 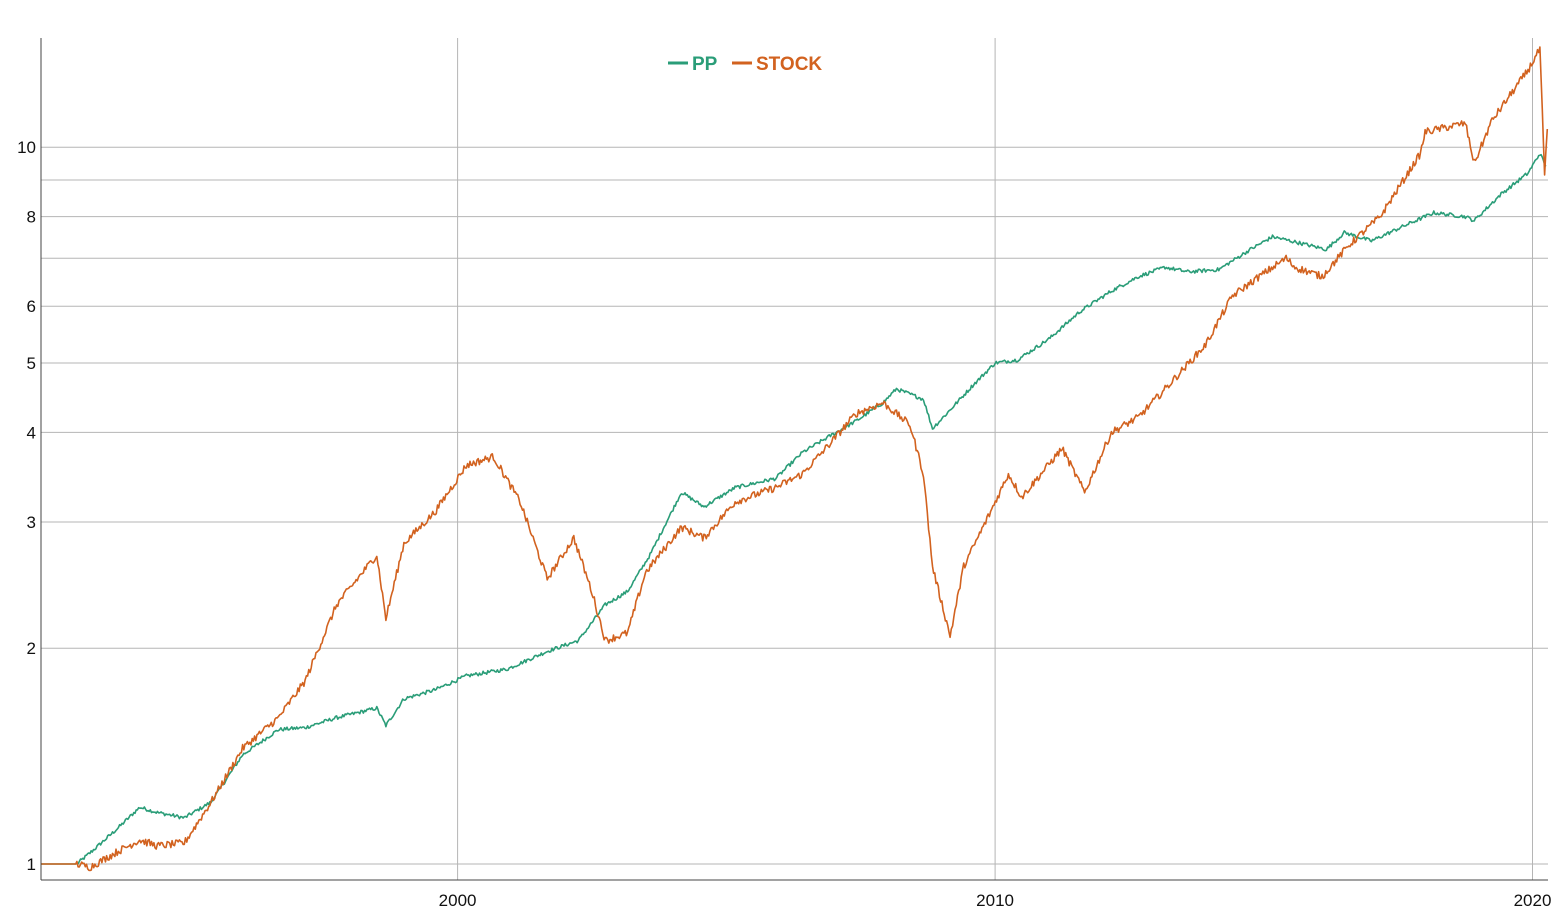 What do you see at coordinates (1533, 900) in the screenshot?
I see `x-tick-label: 2020` at bounding box center [1533, 900].